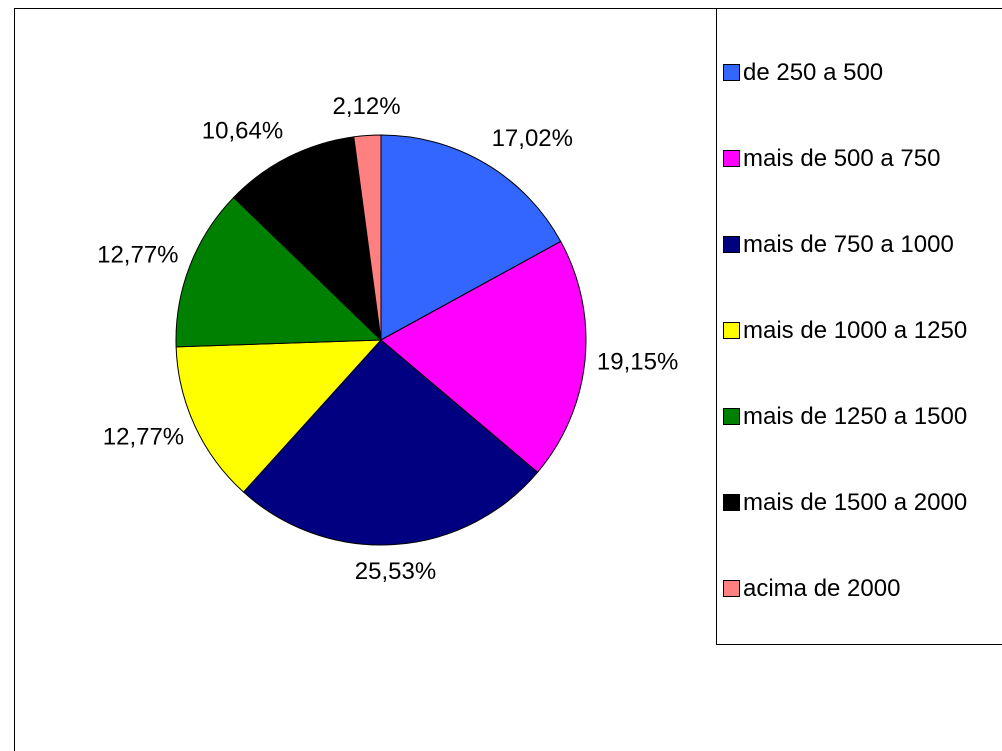 Image resolution: width=1002 pixels, height=751 pixels. What do you see at coordinates (855, 330) in the screenshot?
I see `legend-label: mais de 1000 a 1250` at bounding box center [855, 330].